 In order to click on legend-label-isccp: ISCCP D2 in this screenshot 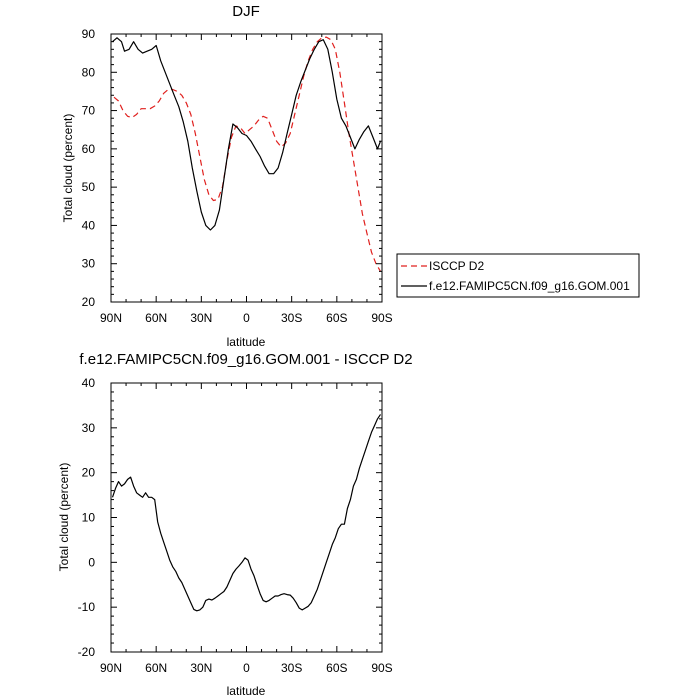, I will do `click(456, 266)`.